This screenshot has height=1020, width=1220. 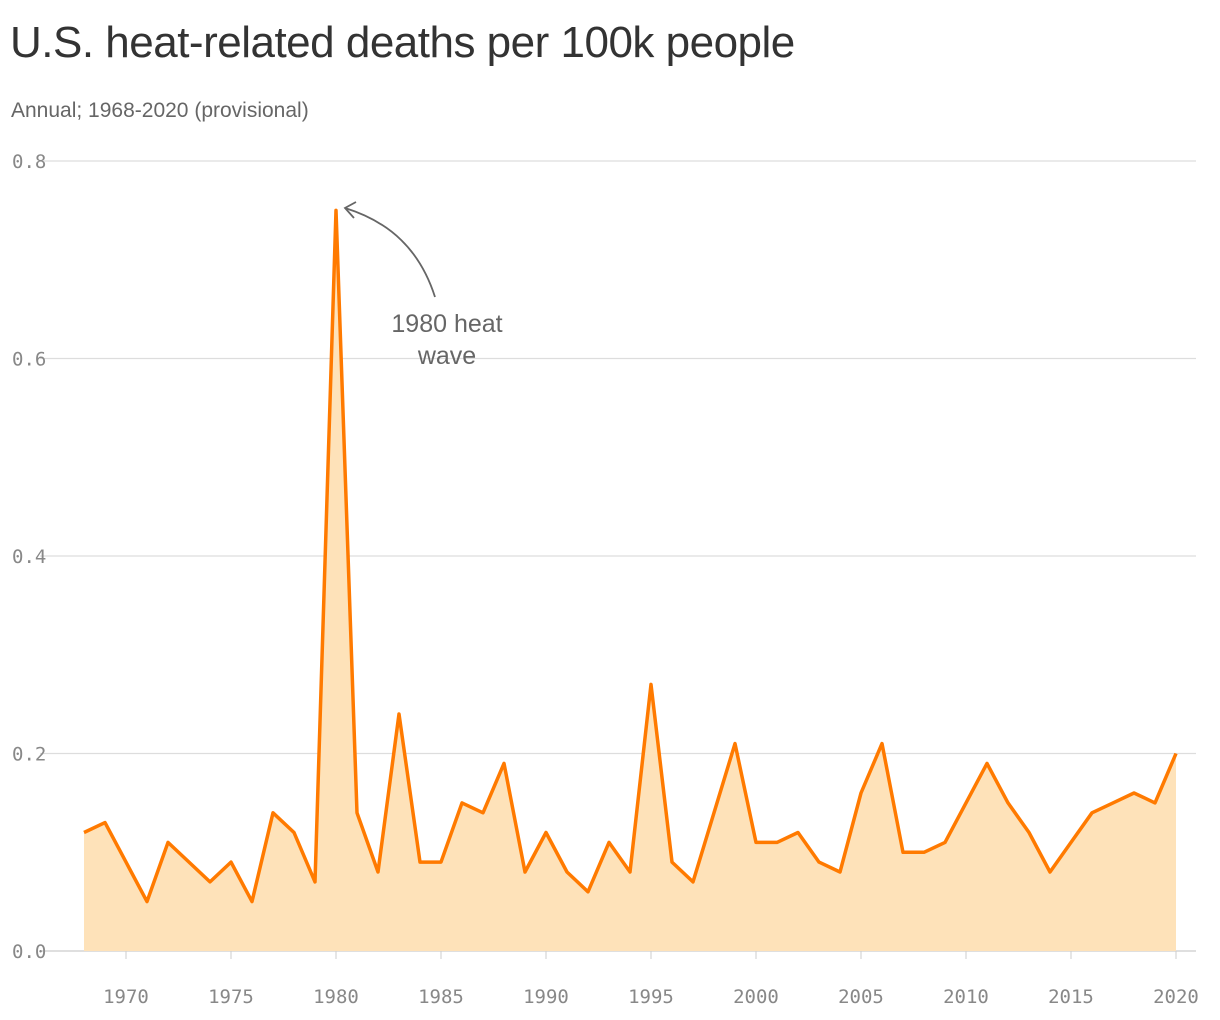 I want to click on x-tick-label: 2010, so click(x=966, y=997).